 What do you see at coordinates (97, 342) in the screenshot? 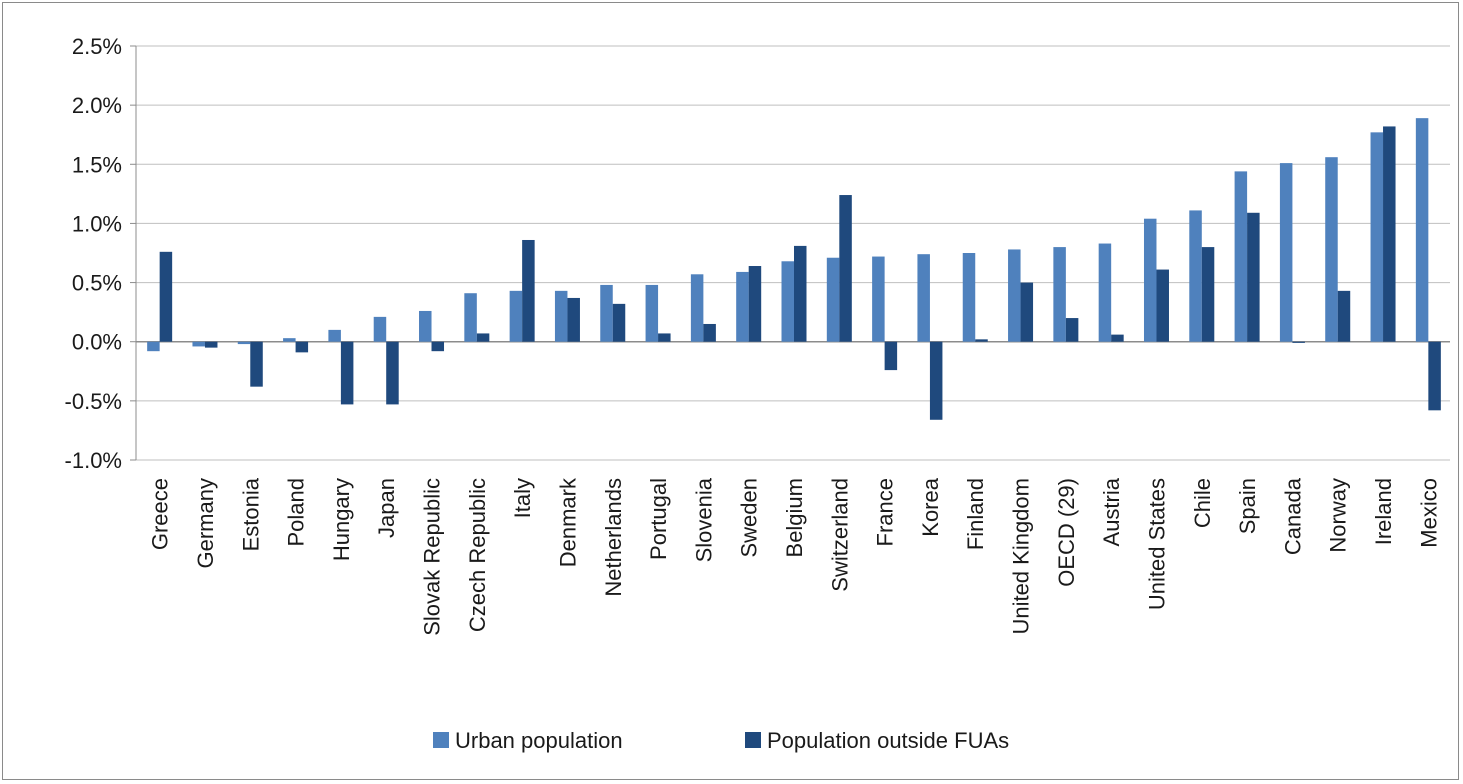
I see `y-tick-label: 0.0%` at bounding box center [97, 342].